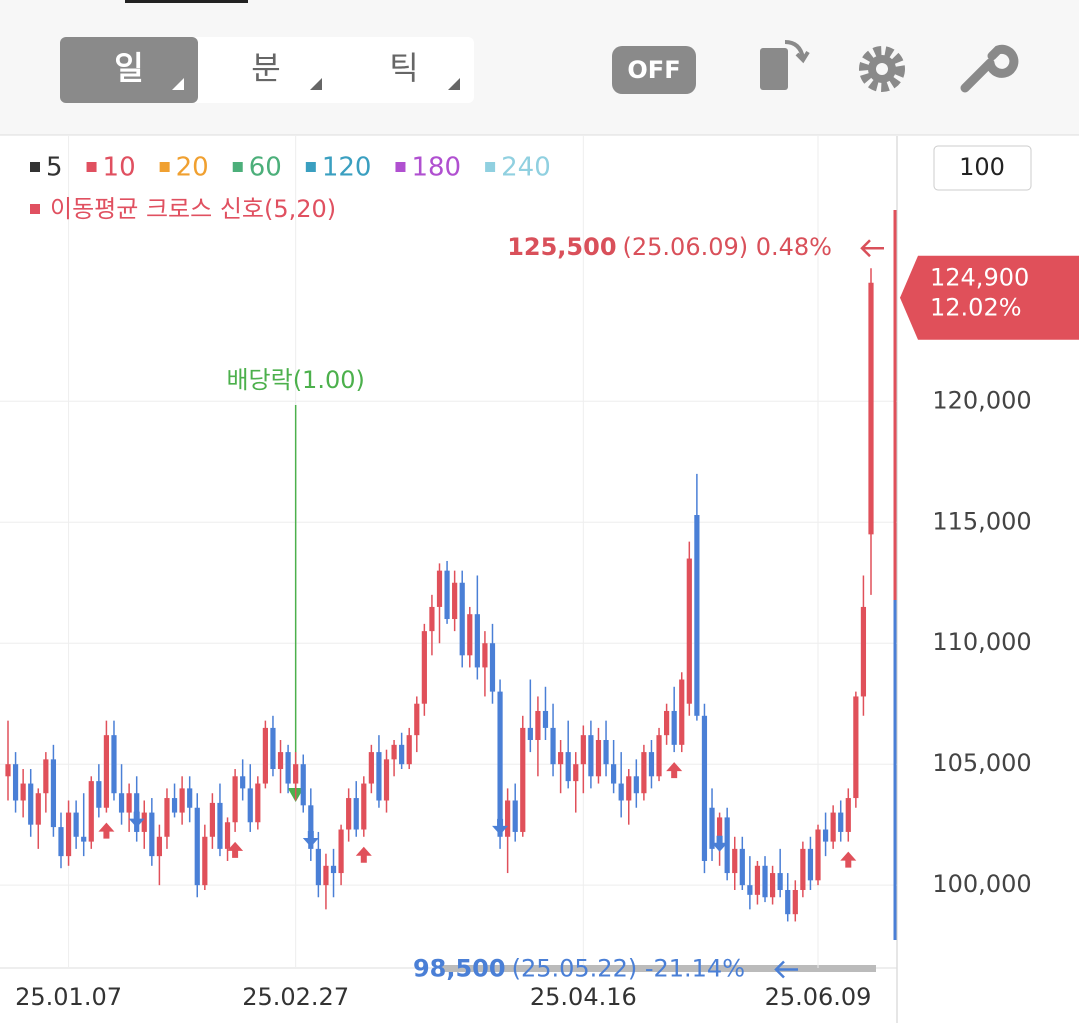 Image resolution: width=1079 pixels, height=1027 pixels. What do you see at coordinates (186, 1) in the screenshot?
I see `tab-indicator` at bounding box center [186, 1].